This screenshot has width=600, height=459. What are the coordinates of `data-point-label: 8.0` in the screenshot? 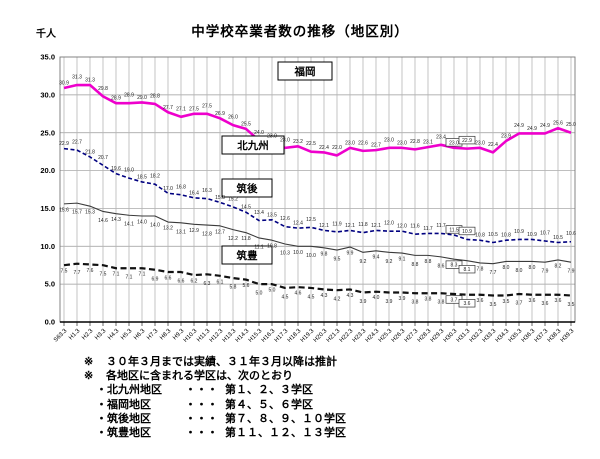 It's located at (519, 271).